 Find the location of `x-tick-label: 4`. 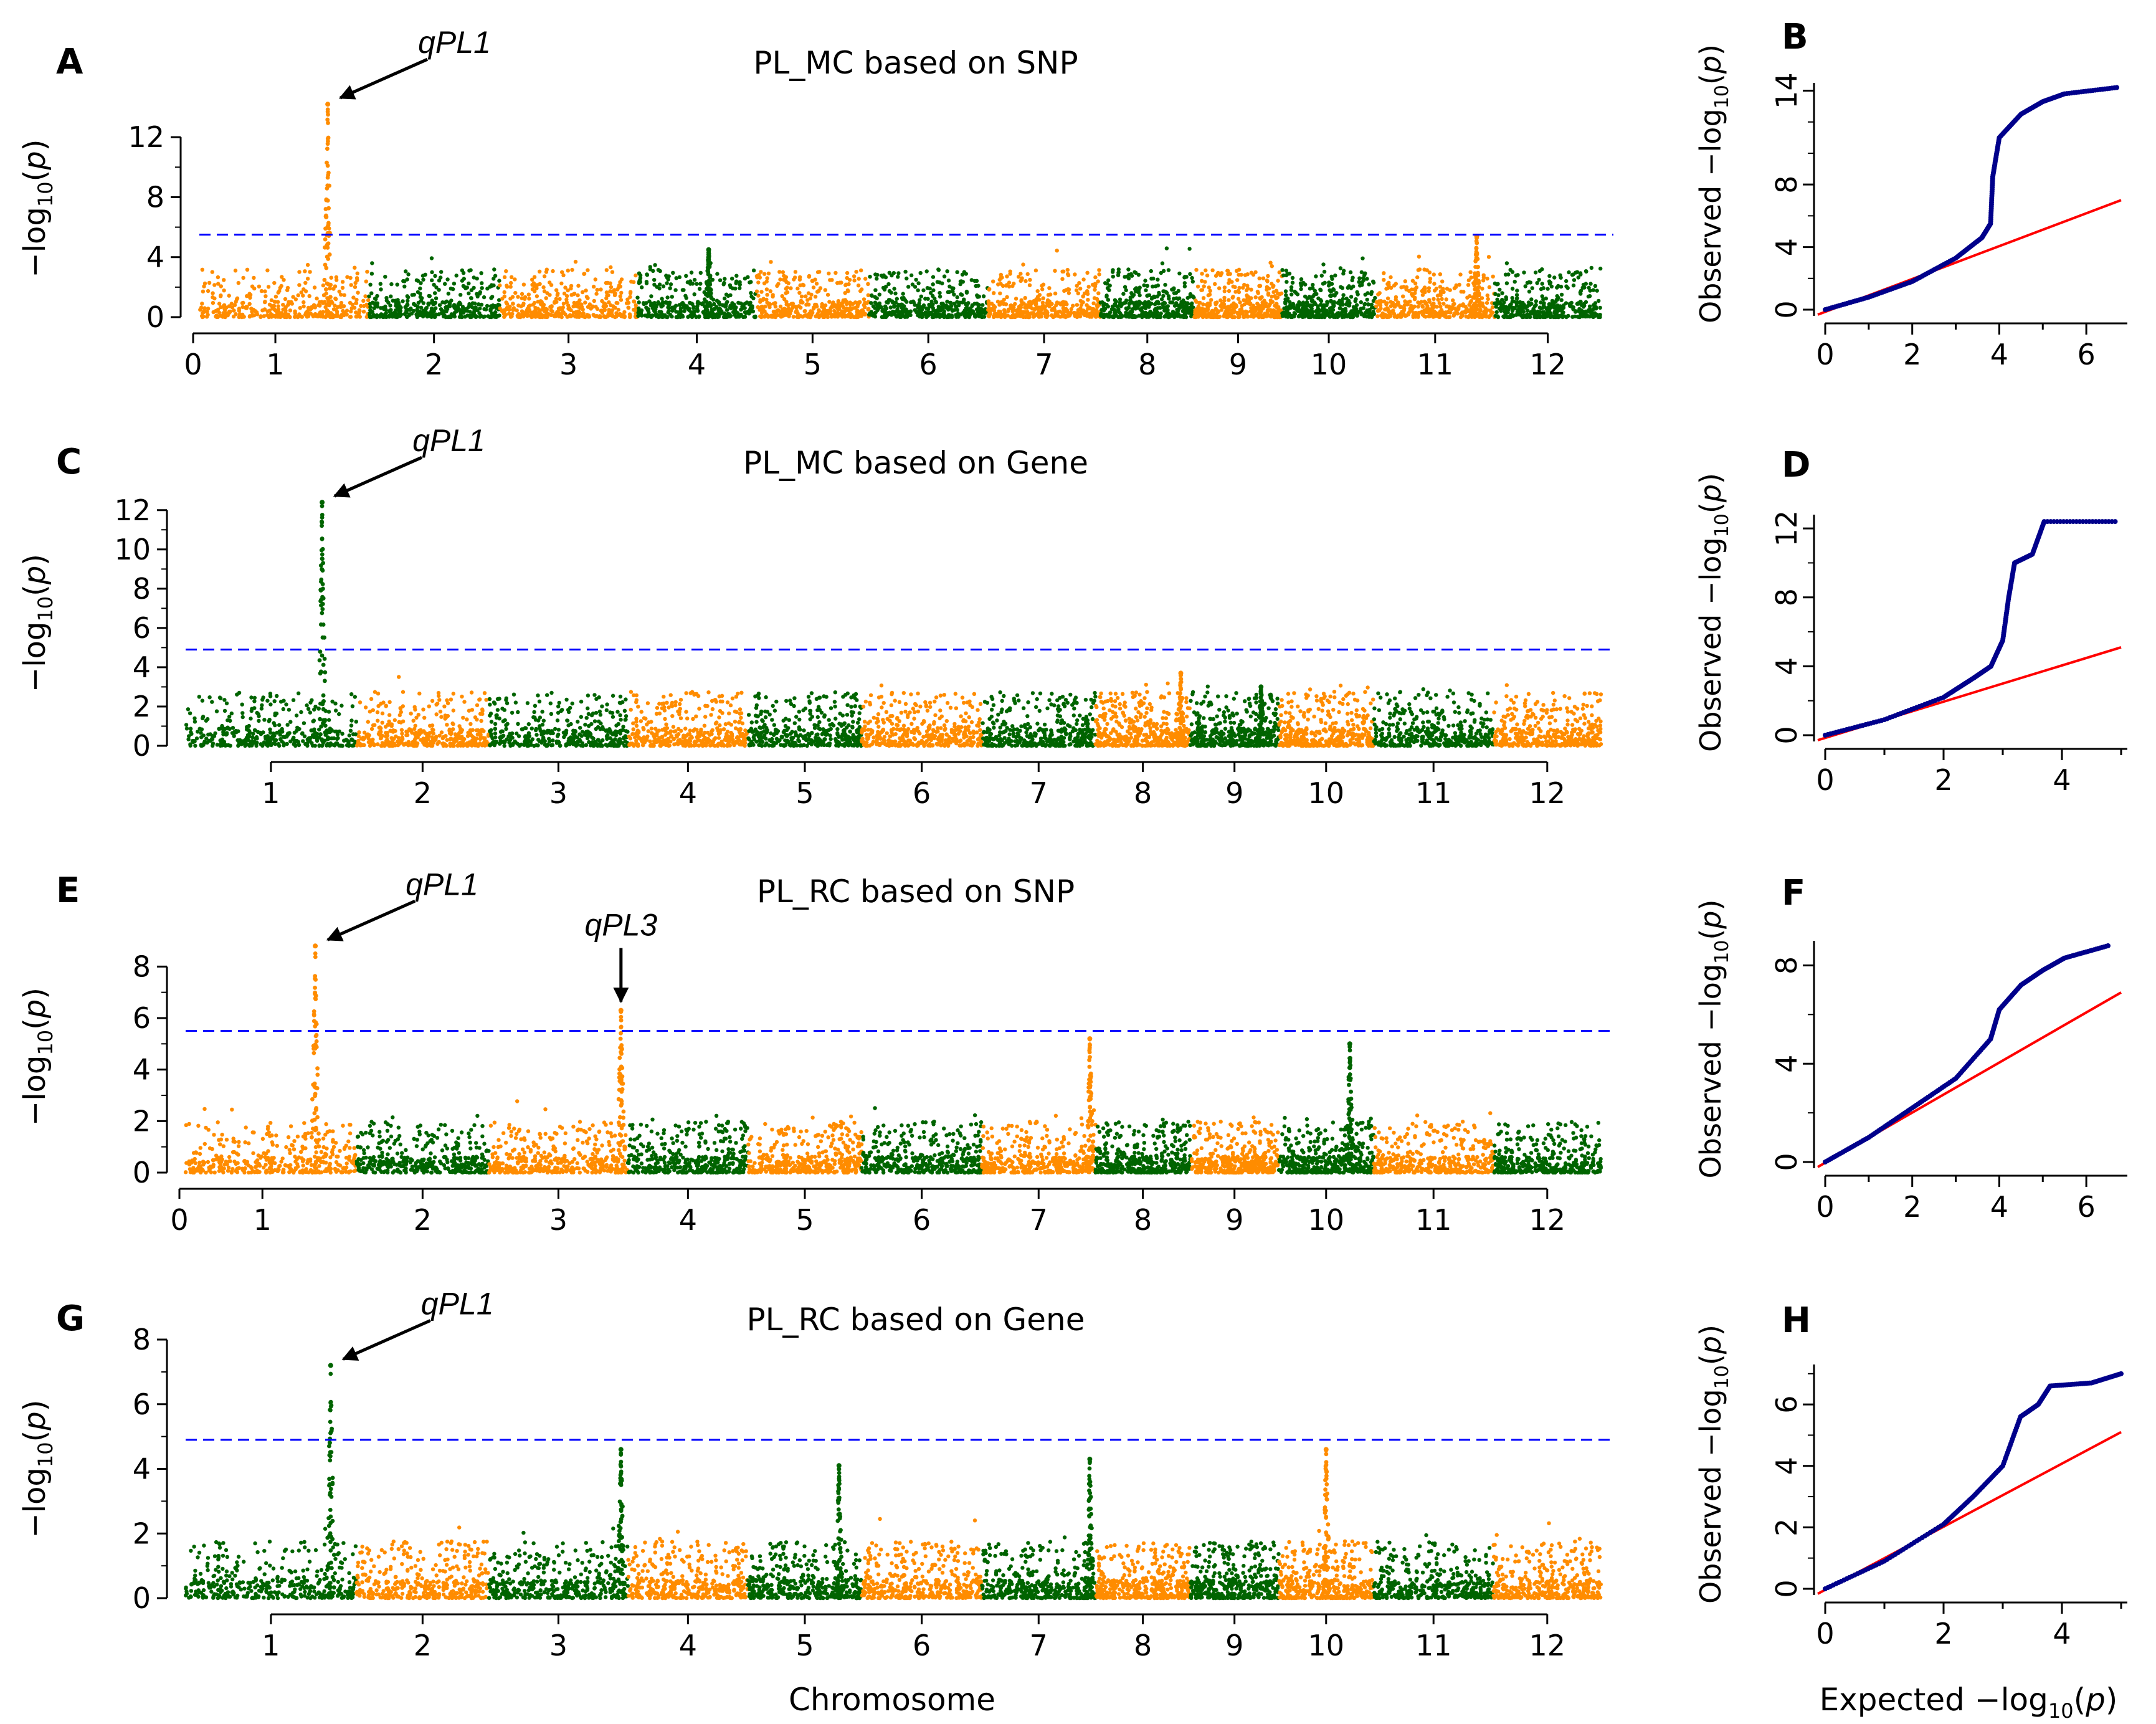

x-tick-label: 4 is located at coordinates (697, 364).